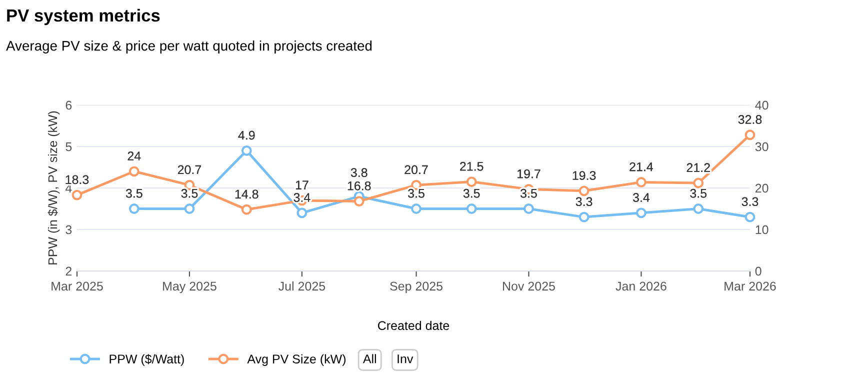 The width and height of the screenshot is (867, 381). Describe the element at coordinates (302, 185) in the screenshot. I see `data-label: 17` at that location.